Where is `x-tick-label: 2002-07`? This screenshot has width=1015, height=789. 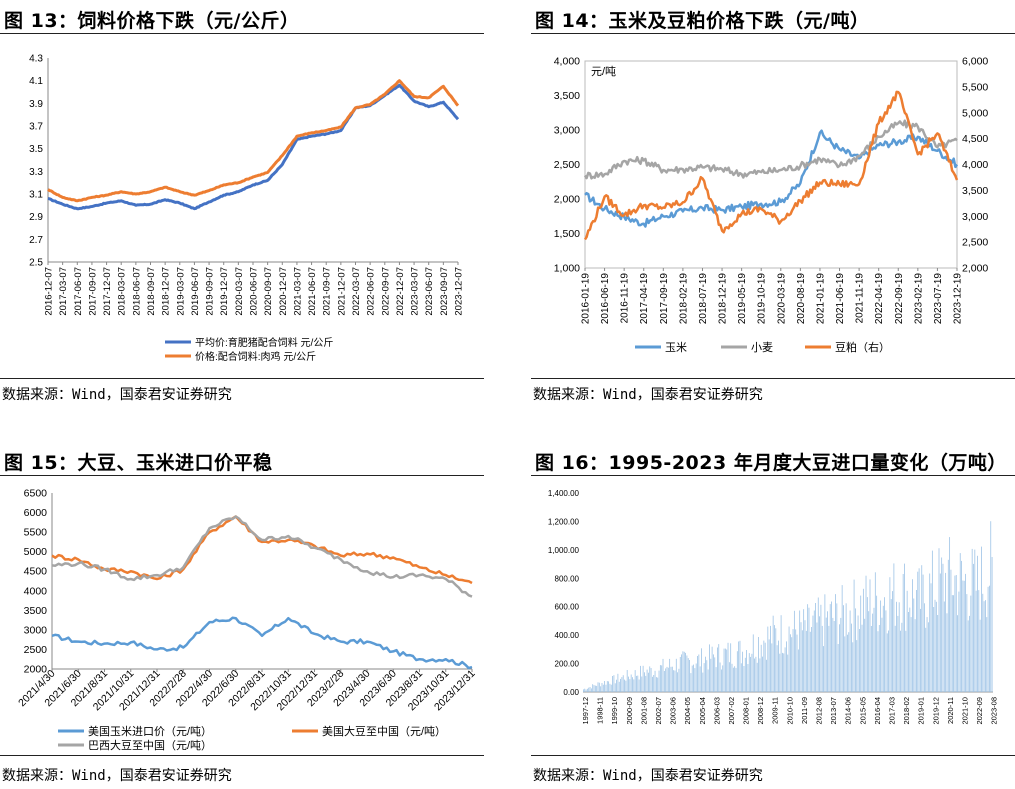 x-tick-label: 2002-07 is located at coordinates (658, 711).